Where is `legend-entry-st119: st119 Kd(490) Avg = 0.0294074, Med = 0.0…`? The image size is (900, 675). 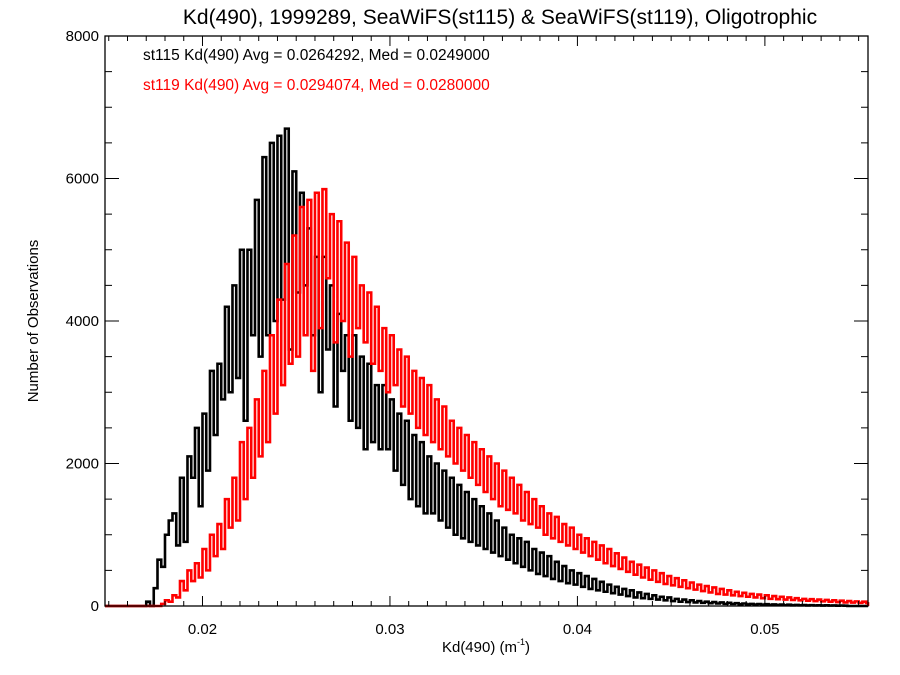 legend-entry-st119: st119 Kd(490) Avg = 0.0294074, Med = 0.0… is located at coordinates (316, 85).